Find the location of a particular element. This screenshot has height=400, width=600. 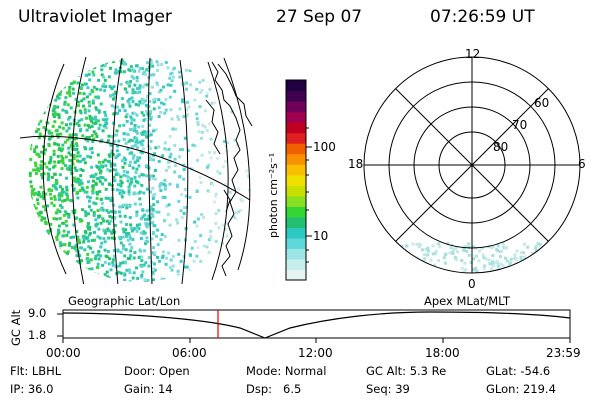

status-value: 39 is located at coordinates (402, 389).